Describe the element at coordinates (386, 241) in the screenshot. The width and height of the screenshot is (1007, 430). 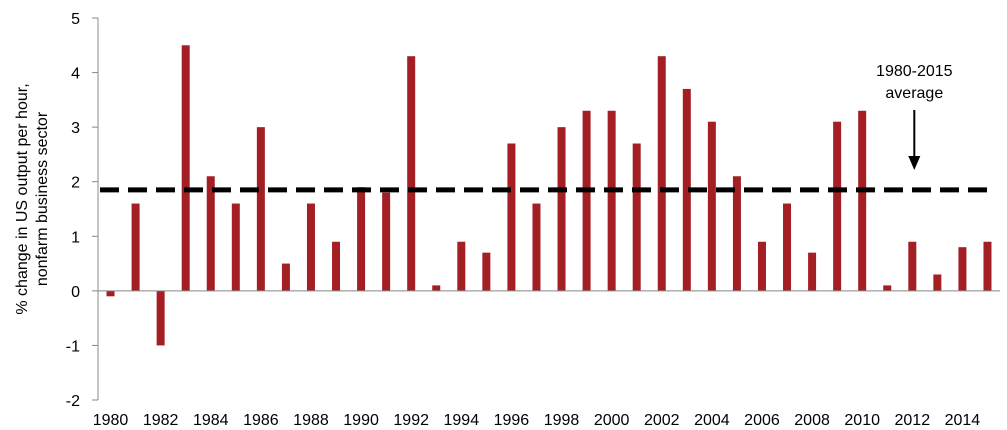
I see `bar-1991` at that location.